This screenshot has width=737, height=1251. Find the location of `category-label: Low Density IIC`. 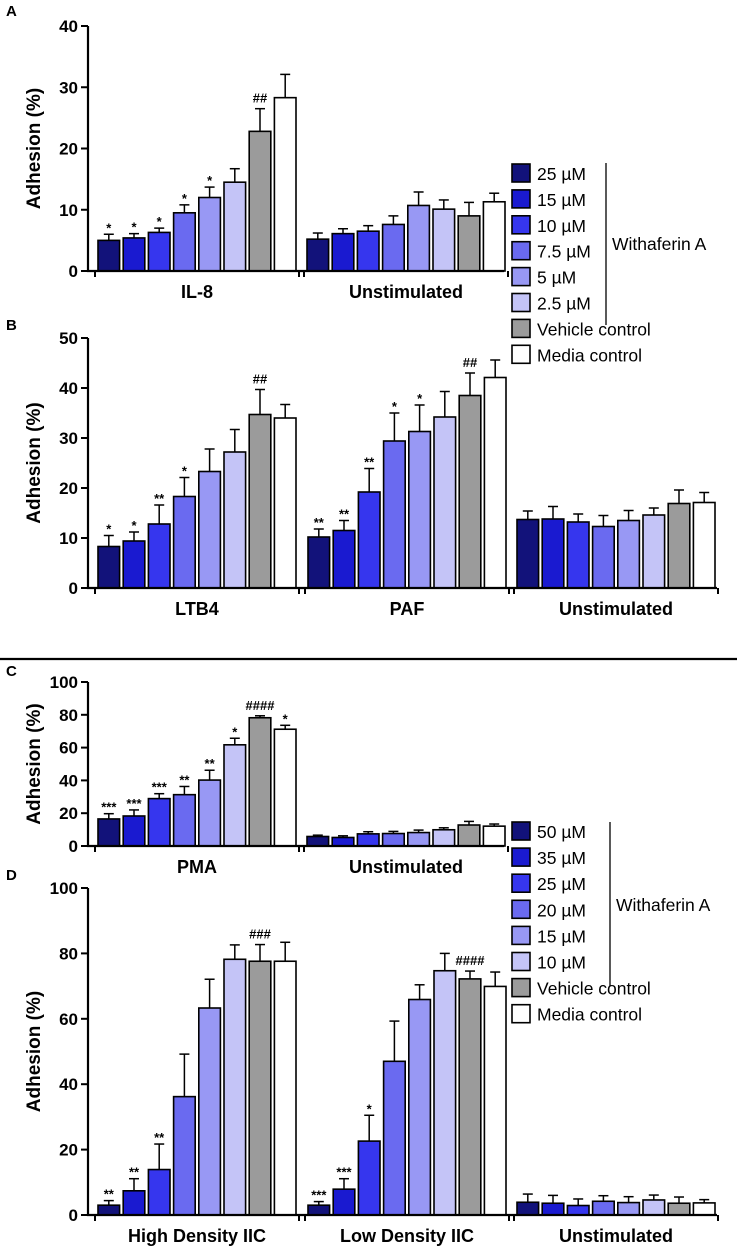

category-label: Low Density IIC is located at coordinates (407, 1236).